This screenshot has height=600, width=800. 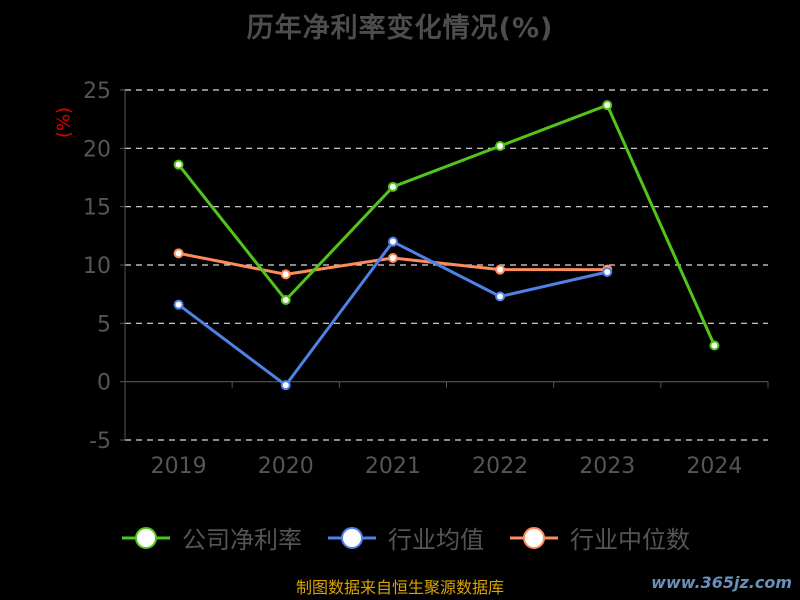 What do you see at coordinates (500, 466) in the screenshot?
I see `x-tick-label: 2022` at bounding box center [500, 466].